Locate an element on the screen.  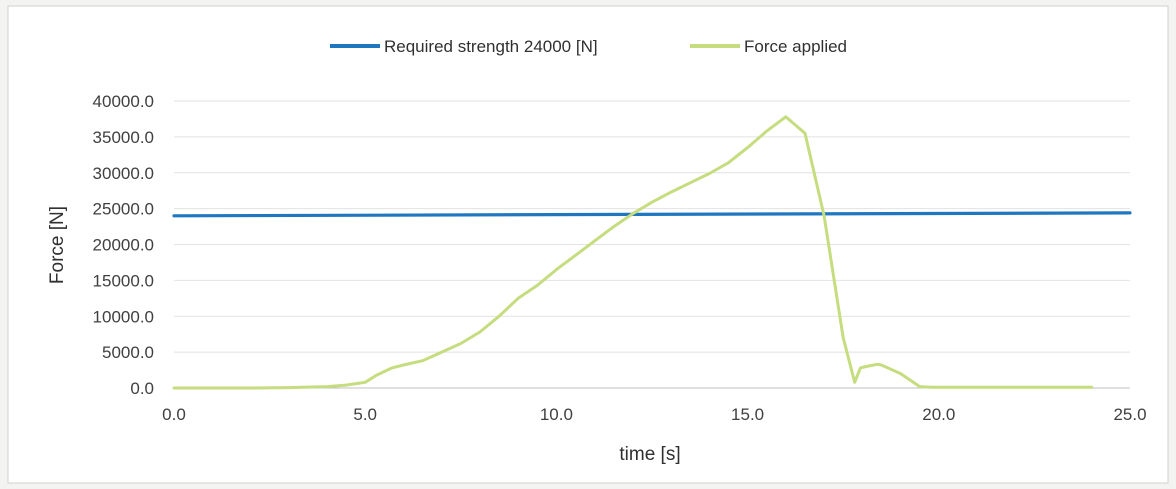
y-tick-label: 35000.0 is located at coordinates (123, 137).